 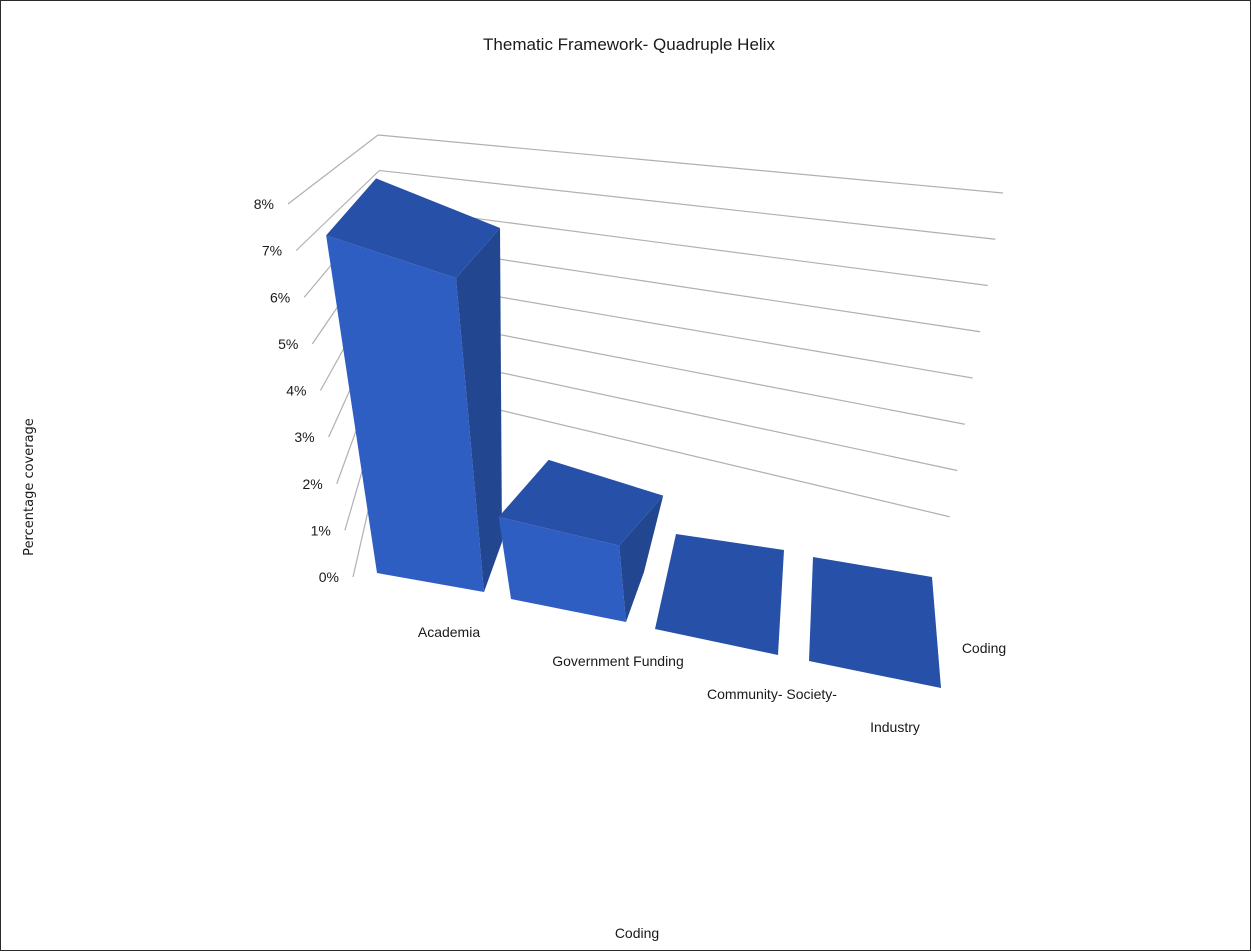 I want to click on y-axis-title: Percentage coverage, so click(x=29, y=487).